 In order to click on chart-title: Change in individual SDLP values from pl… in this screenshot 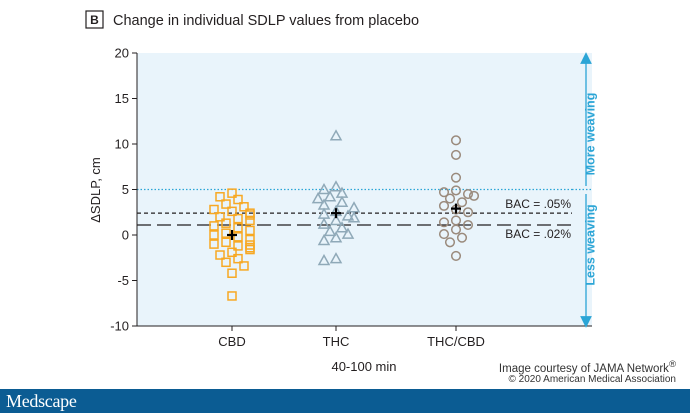, I will do `click(266, 21)`.